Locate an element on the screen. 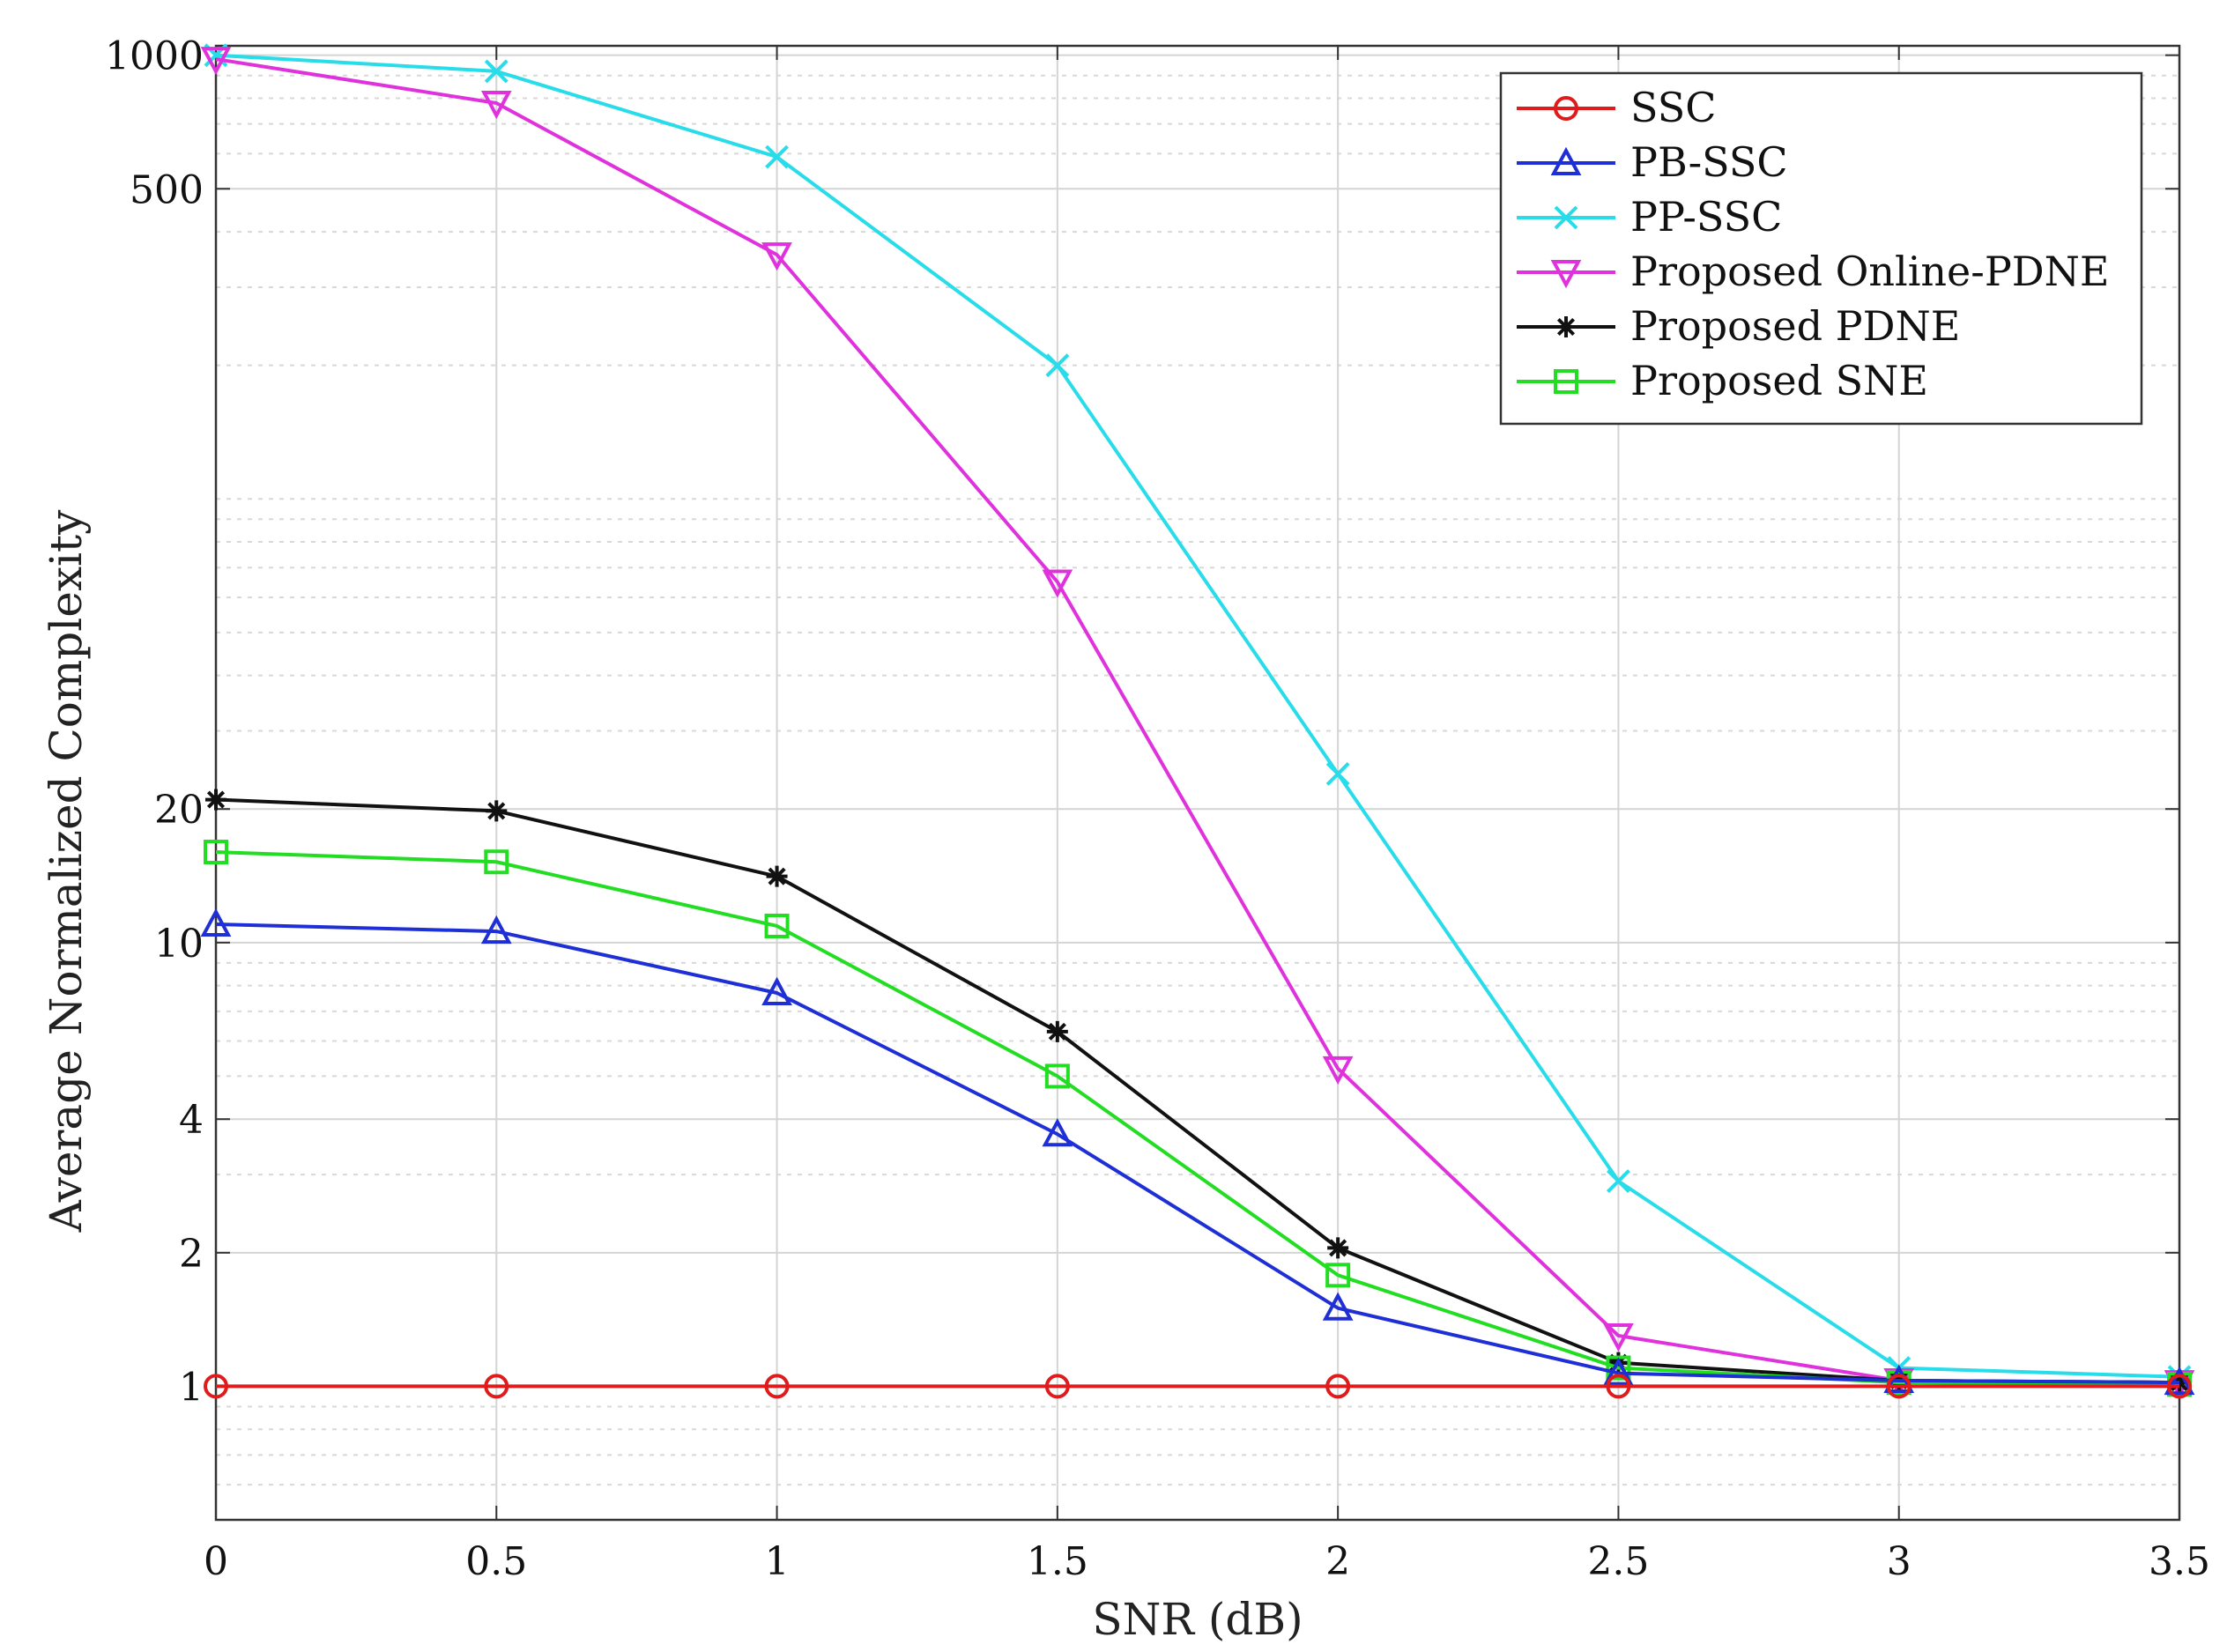  y-tick-label: 500 is located at coordinates (167, 189).